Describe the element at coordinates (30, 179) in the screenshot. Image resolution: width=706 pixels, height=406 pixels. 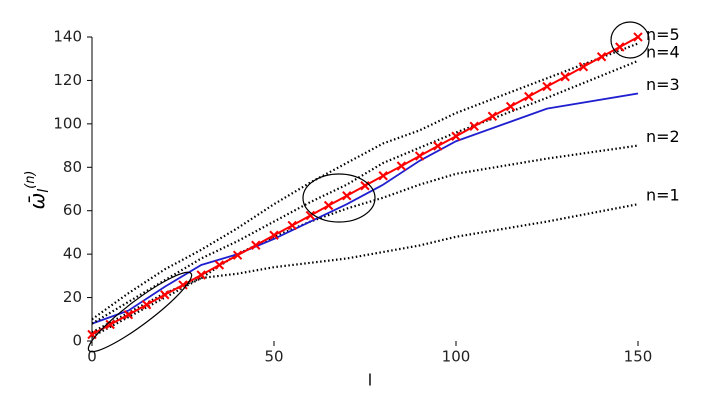
I see `y-label-sup: (n)` at that location.